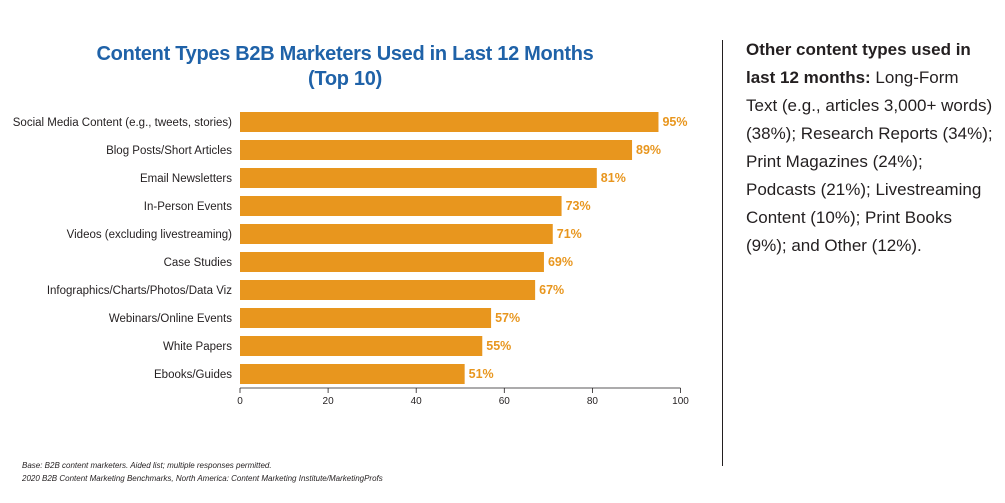 This screenshot has height=503, width=1005. I want to click on data-label: 71%, so click(569, 234).